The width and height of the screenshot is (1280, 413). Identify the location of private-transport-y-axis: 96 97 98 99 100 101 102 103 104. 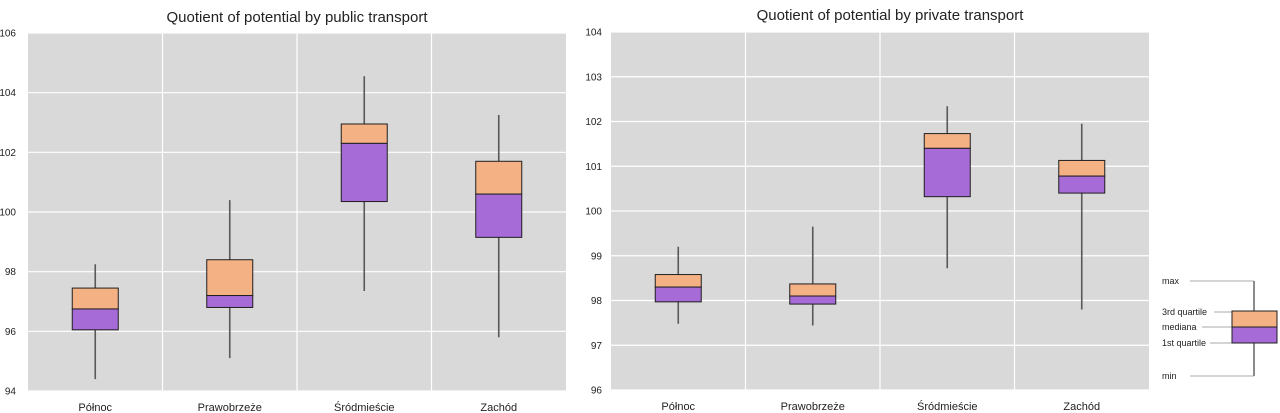
(593, 212).